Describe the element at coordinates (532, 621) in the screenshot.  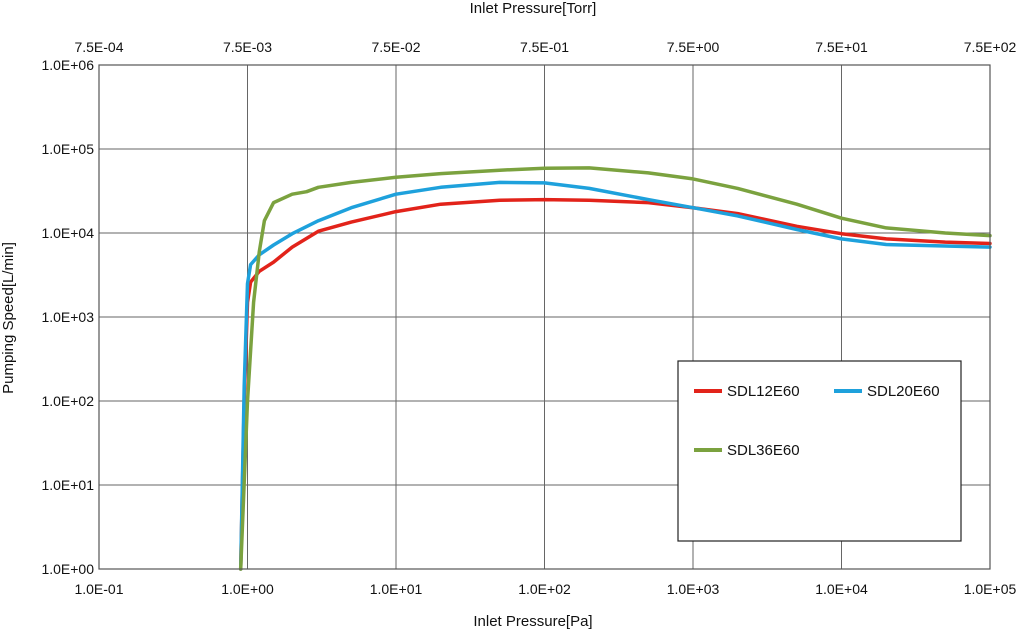
I see `bottom-axis-title: Inlet Pressure[Pa]` at that location.